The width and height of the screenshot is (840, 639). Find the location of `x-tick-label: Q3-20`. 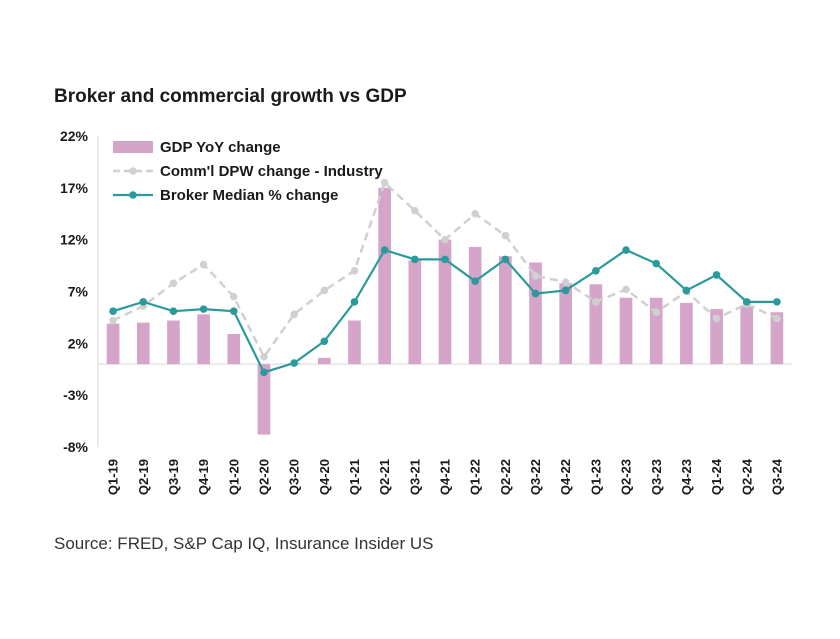

x-tick-label: Q3-20 is located at coordinates (294, 477).